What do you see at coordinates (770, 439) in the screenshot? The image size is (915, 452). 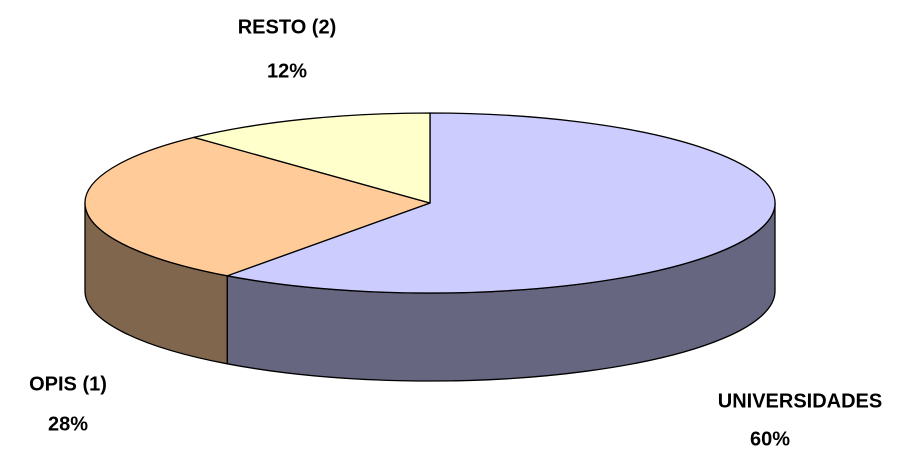 I see `slice-value-label: 60%` at bounding box center [770, 439].